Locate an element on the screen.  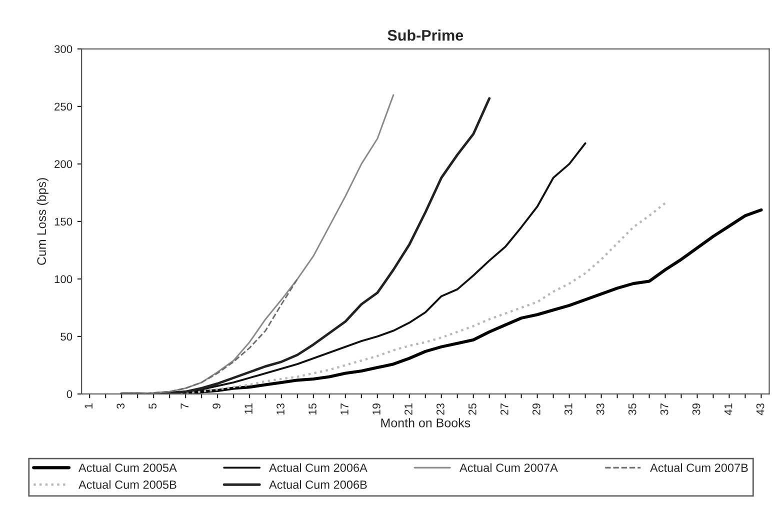
x-tick-label: 1 is located at coordinates (88, 406).